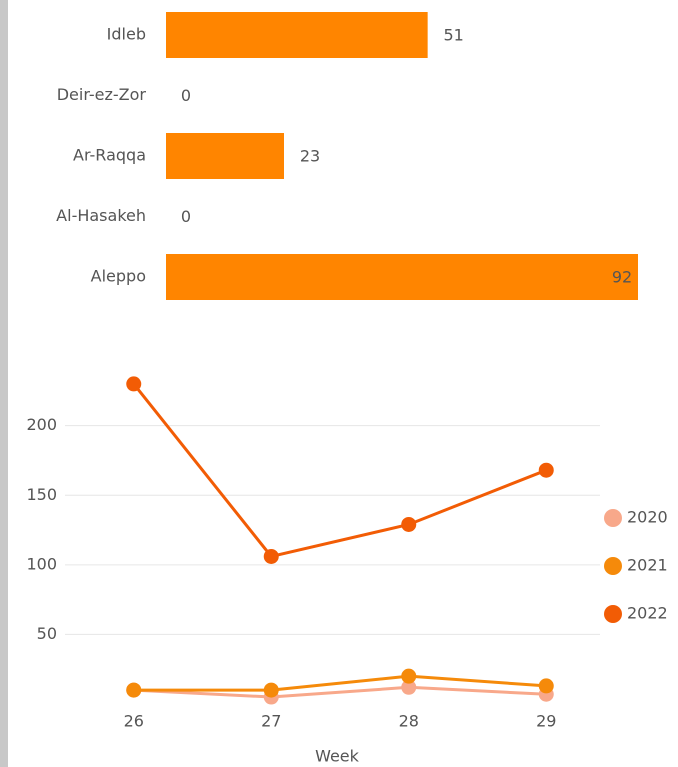 Image resolution: width=678 pixels, height=767 pixels. I want to click on y-tick-label: 50, so click(47, 633).